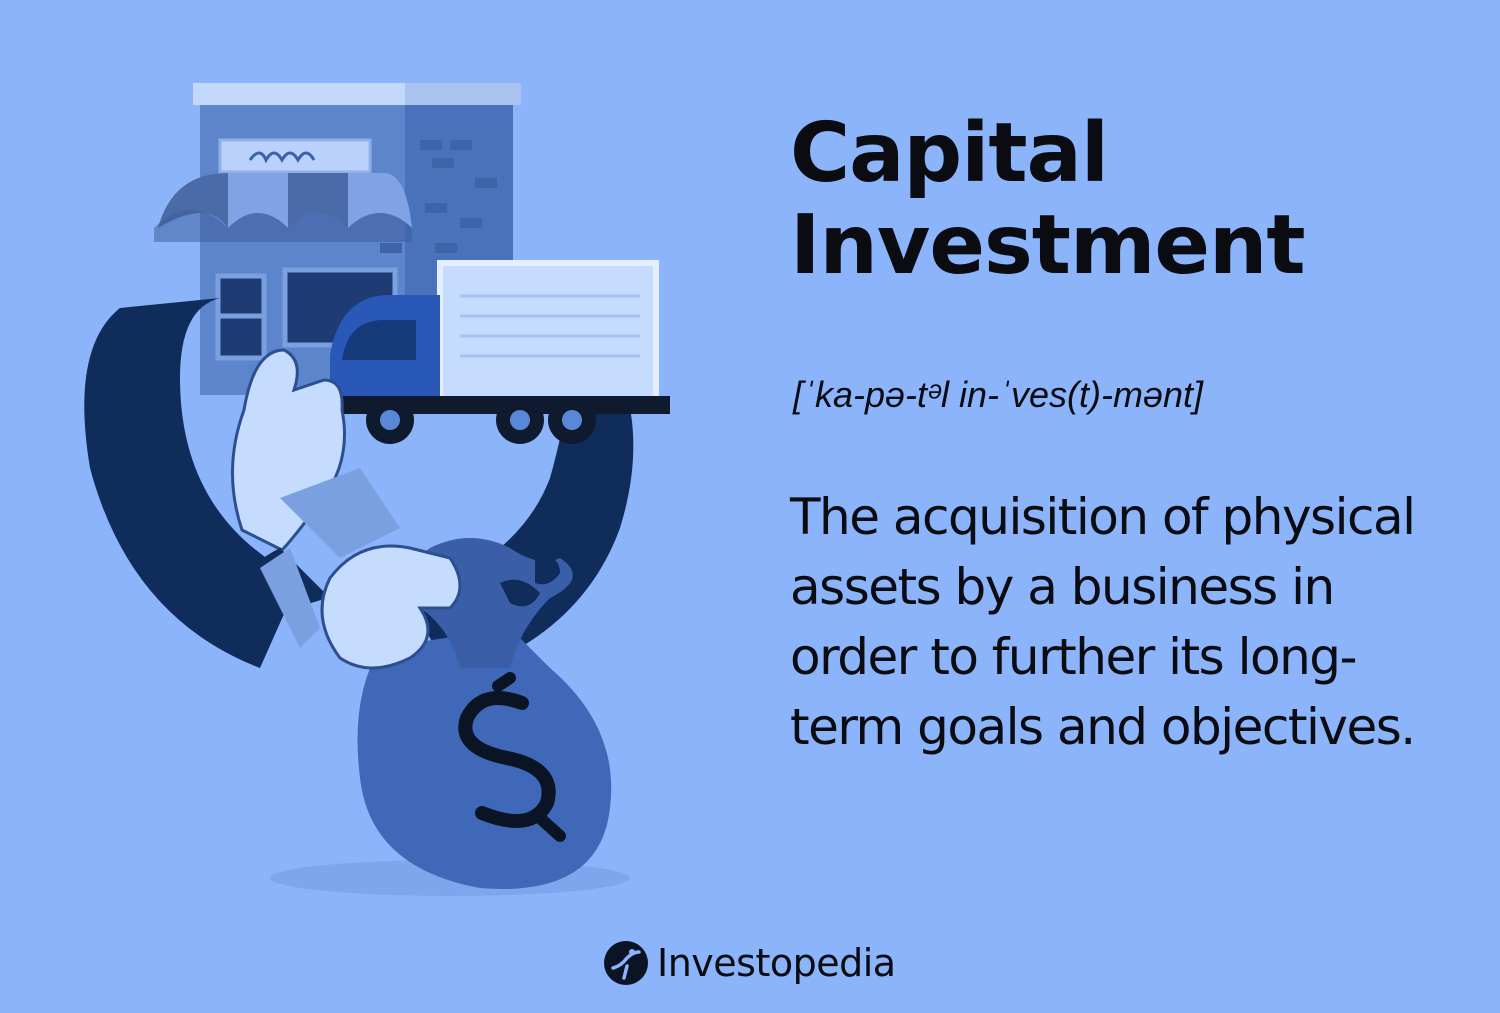  What do you see at coordinates (998, 394) in the screenshot?
I see `pronunciation: [ˈka-pə-tᵊl in-ˈves(t)-mənt]` at bounding box center [998, 394].